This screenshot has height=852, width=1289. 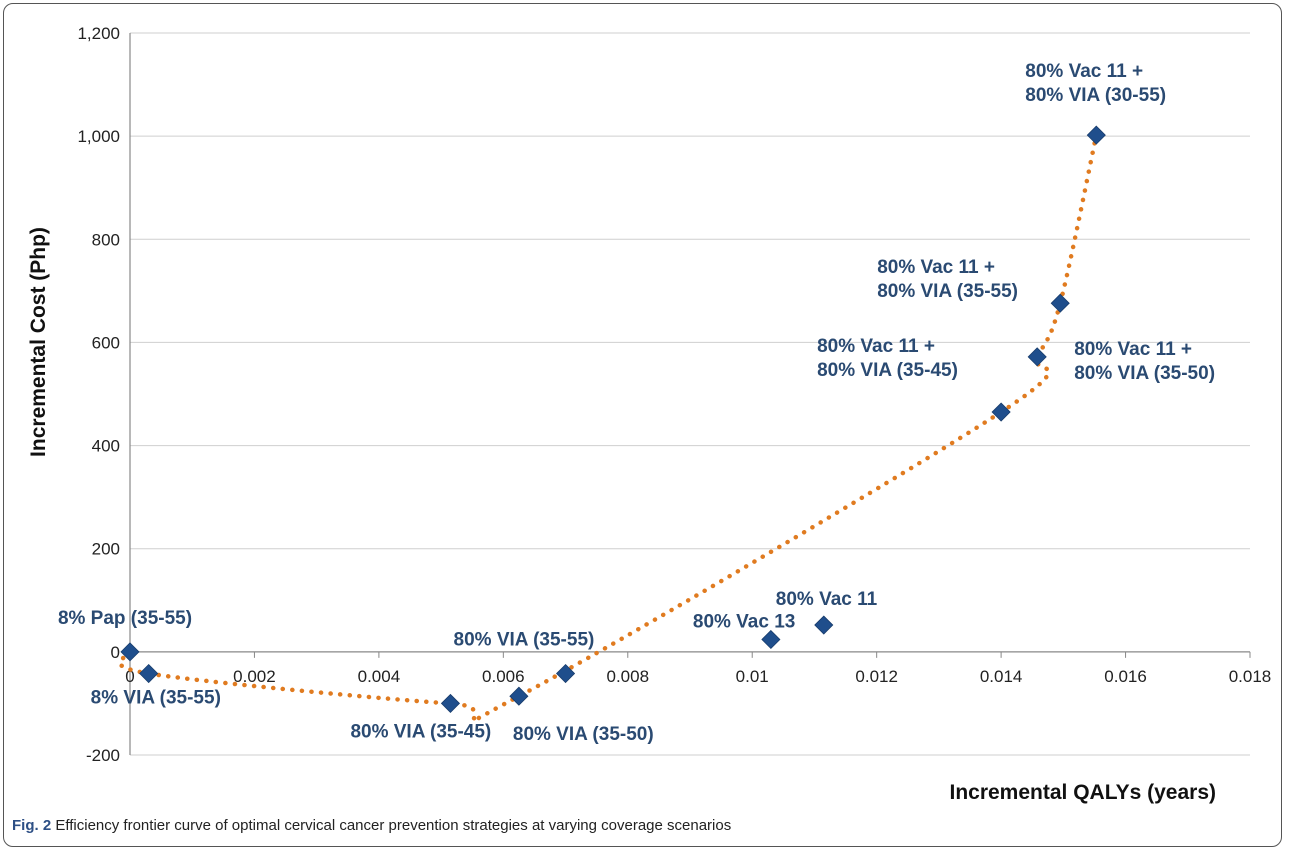 I want to click on x-tick-label: 0.004, so click(x=379, y=676).